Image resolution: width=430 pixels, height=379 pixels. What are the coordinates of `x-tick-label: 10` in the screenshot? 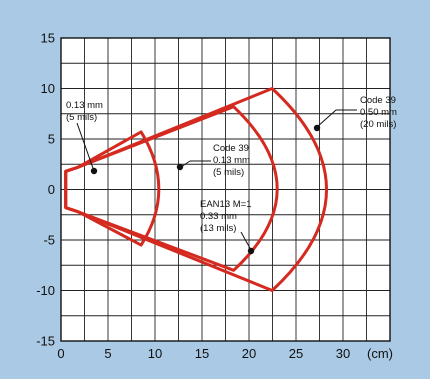 It's located at (155, 353).